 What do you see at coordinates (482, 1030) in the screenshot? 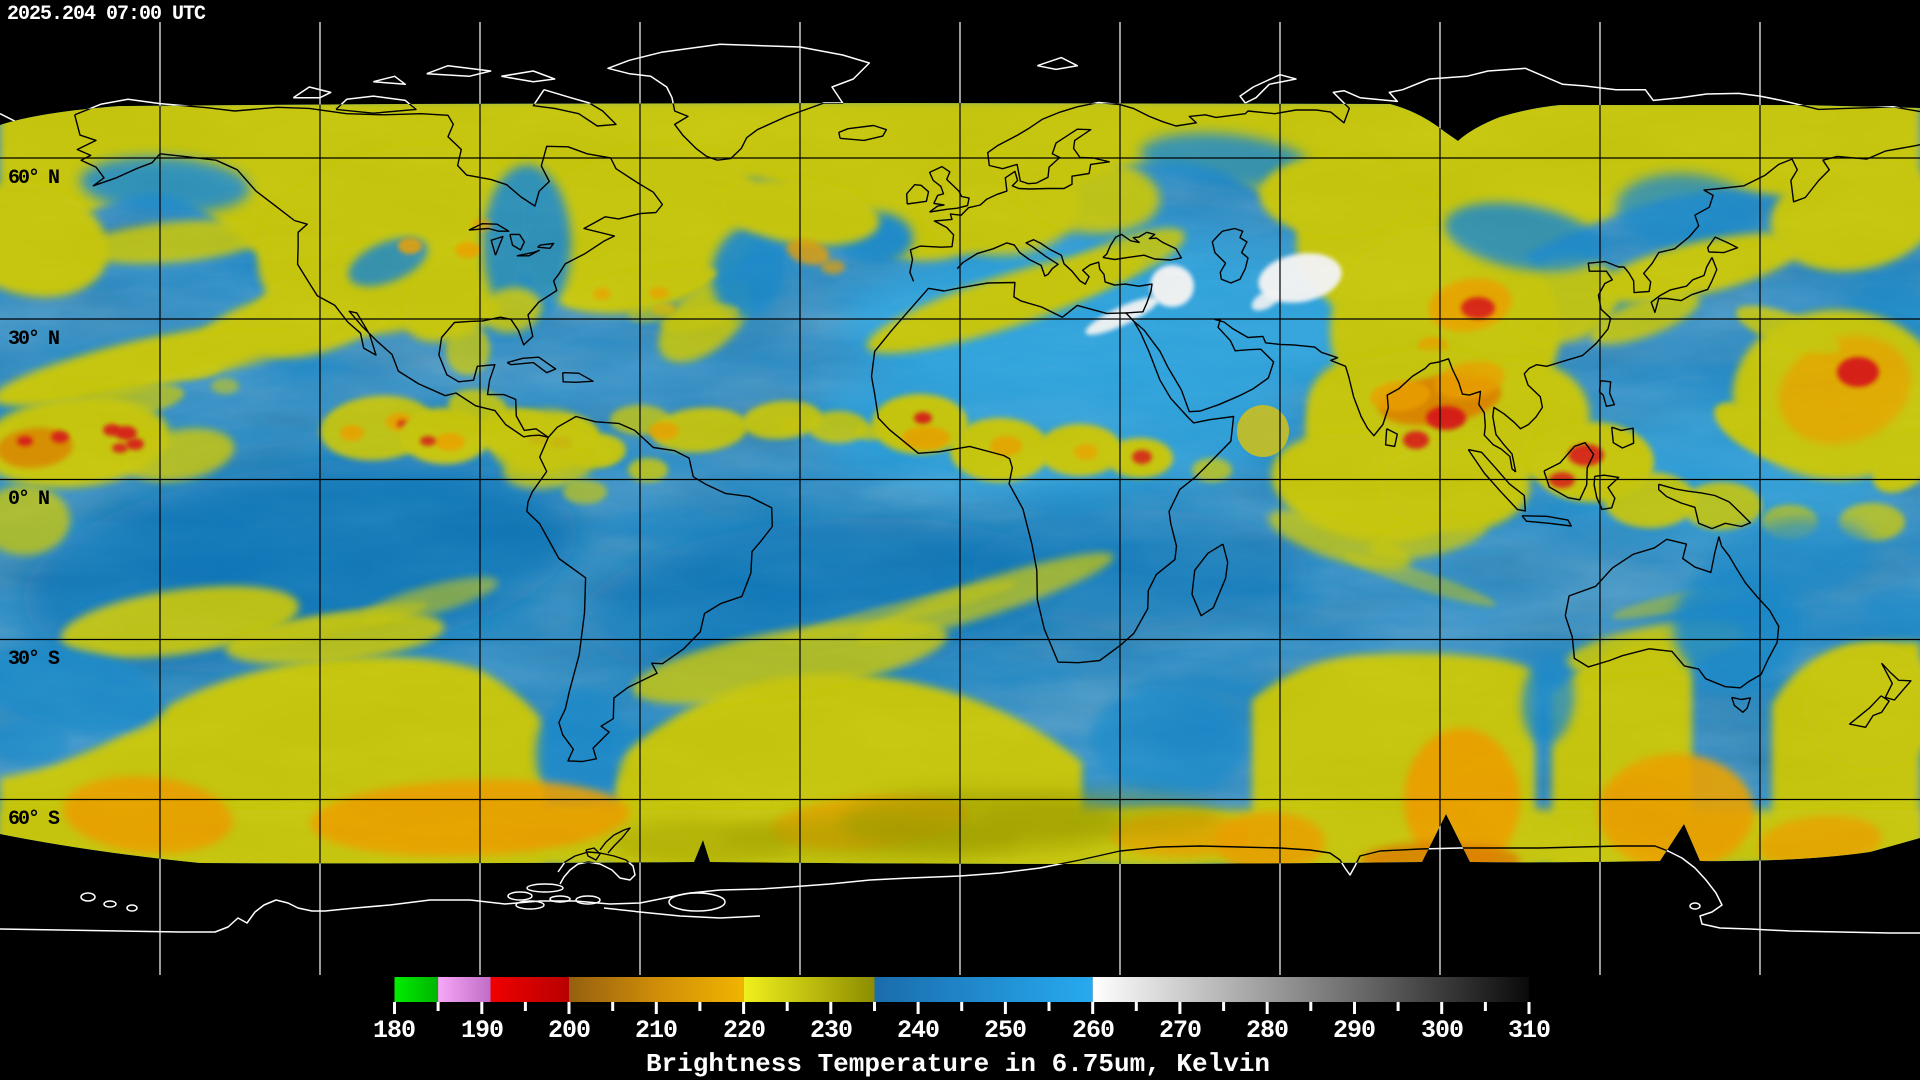
I see `svg-text: 190` at bounding box center [482, 1030].